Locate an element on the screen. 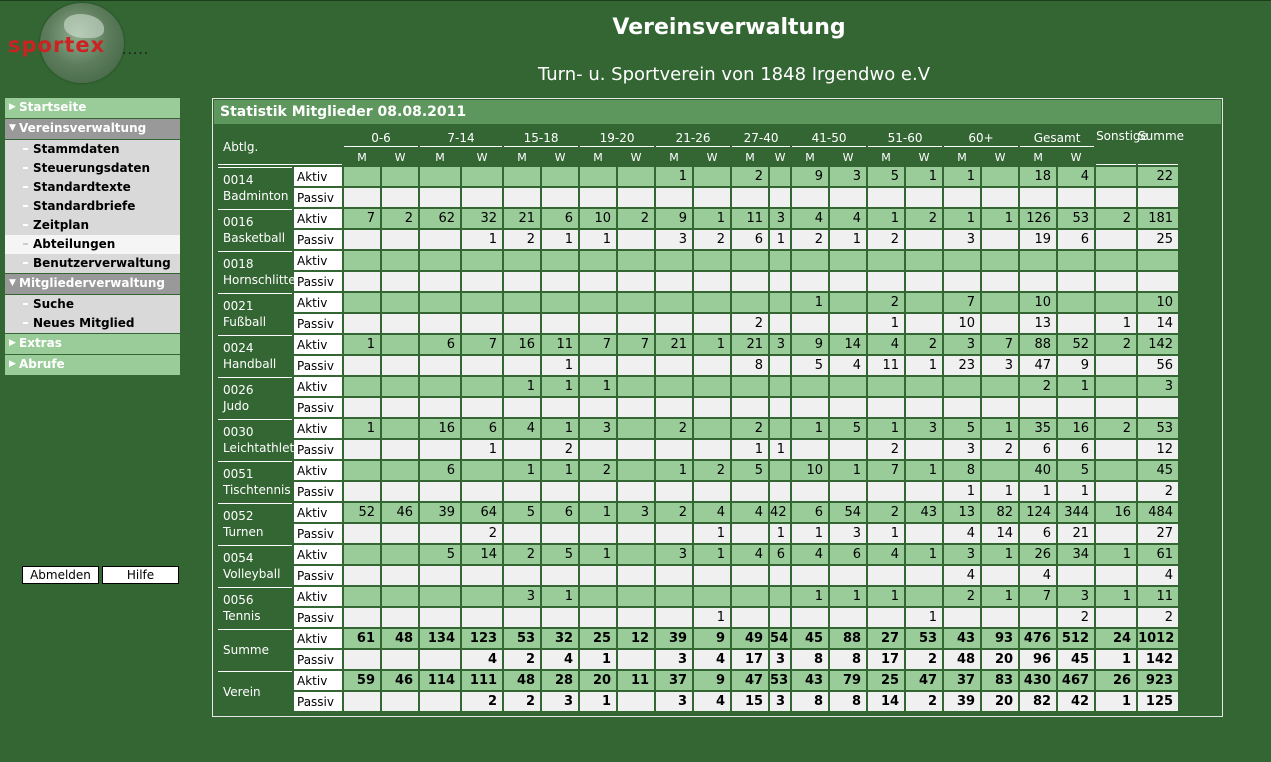 This screenshot has height=762, width=1271. table-cell: 46 is located at coordinates (400, 512).